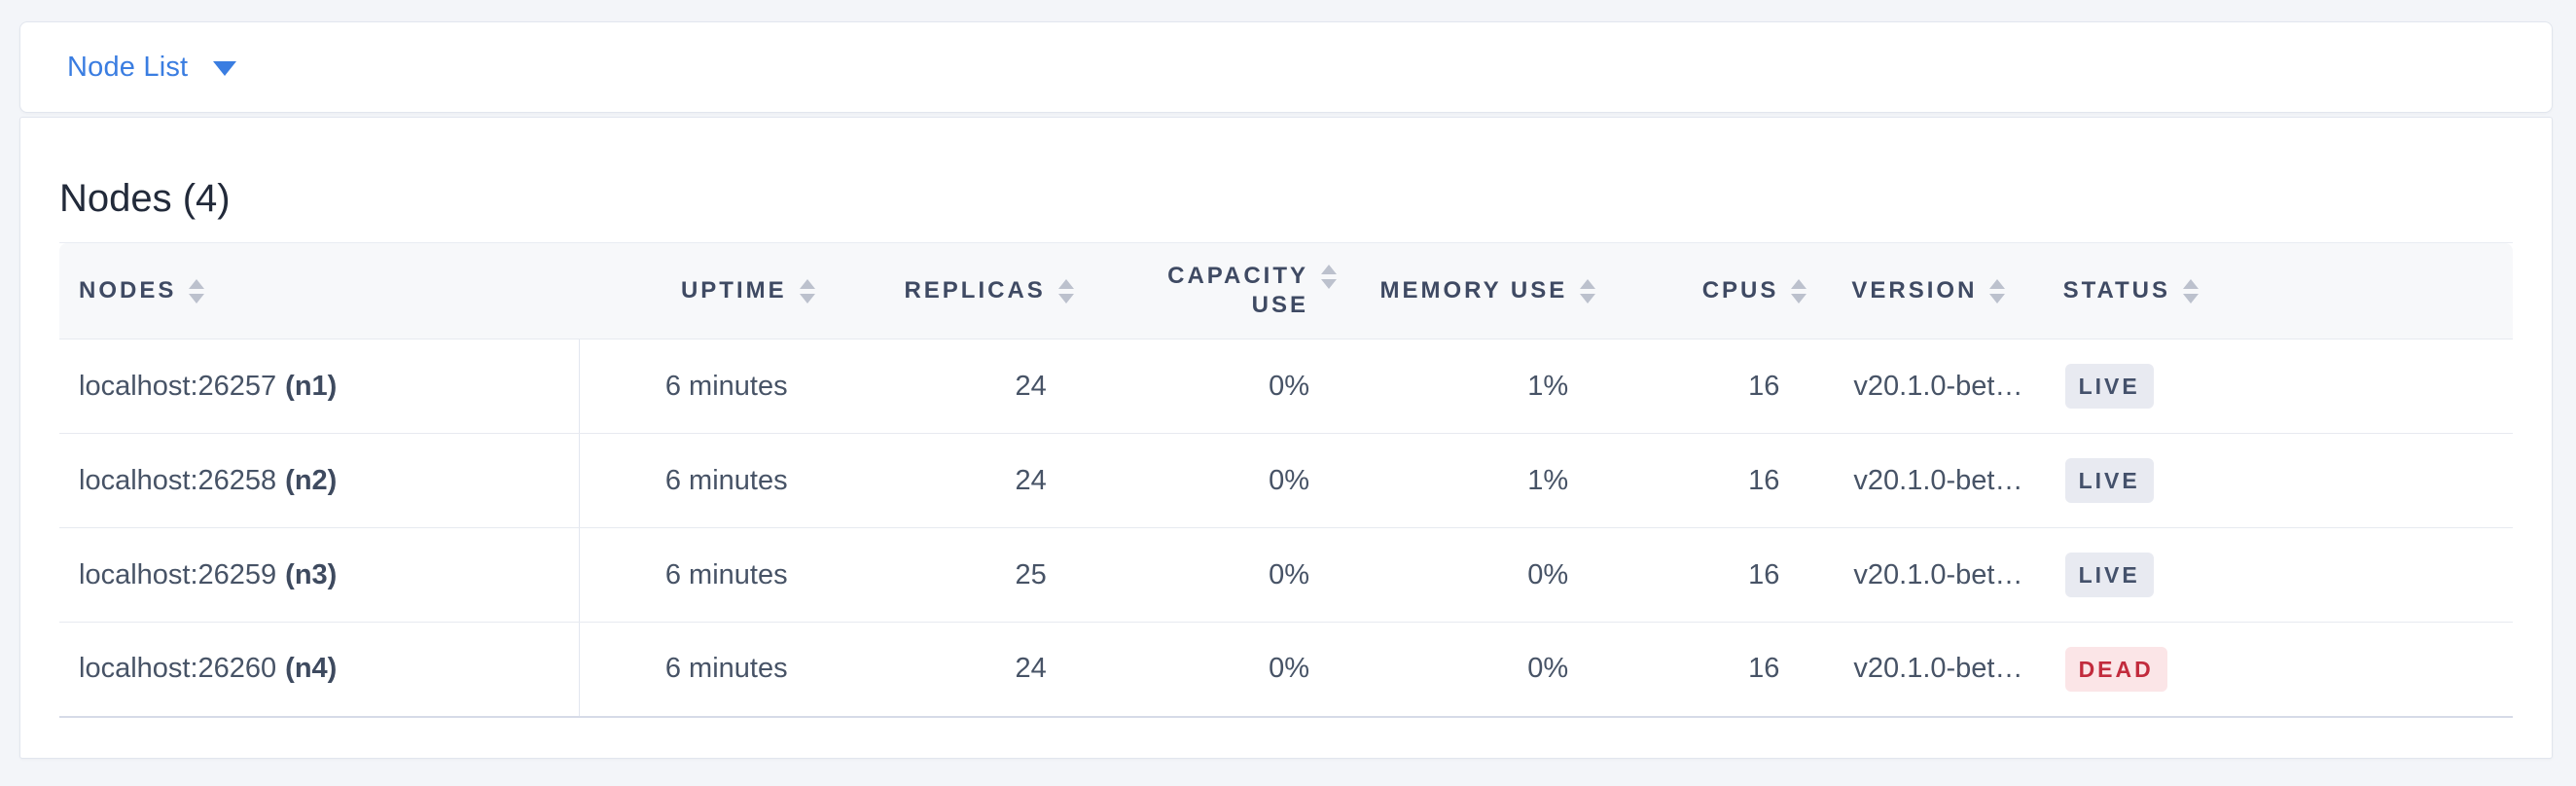  Describe the element at coordinates (178, 386) in the screenshot. I see `node-address: localhost:26257` at that location.